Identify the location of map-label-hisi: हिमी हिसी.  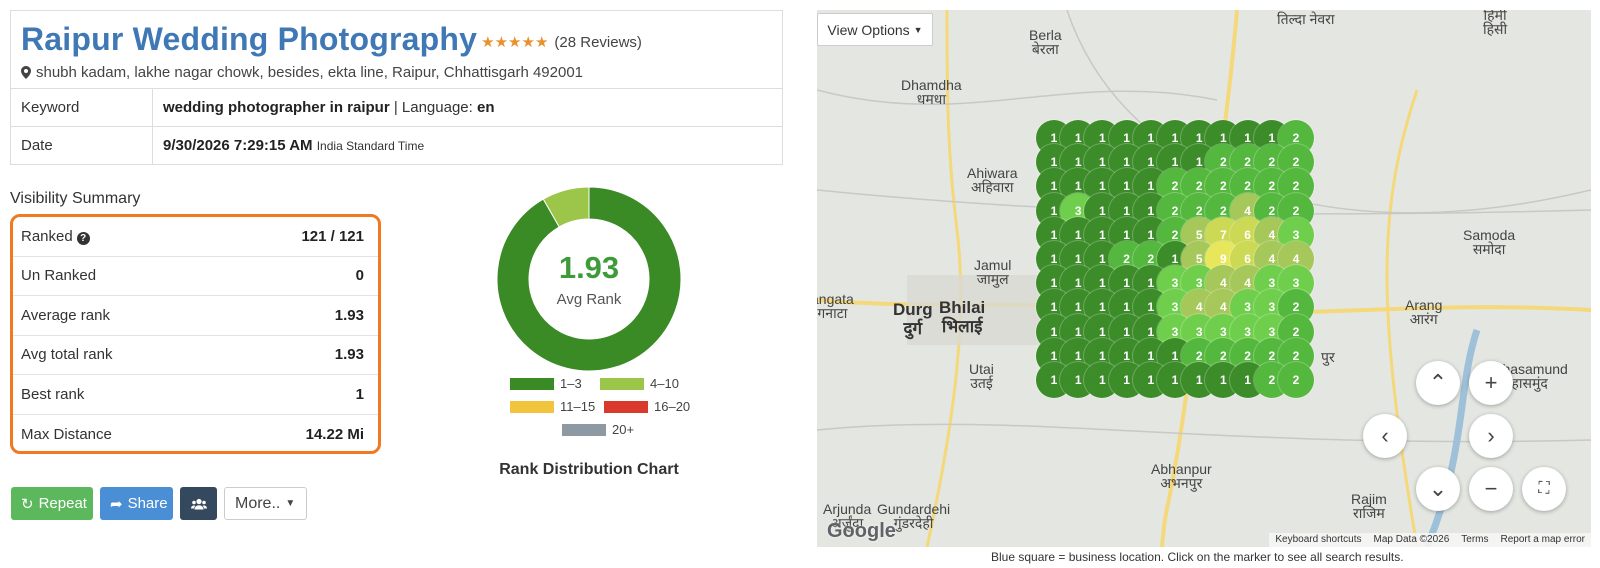
(1495, 23).